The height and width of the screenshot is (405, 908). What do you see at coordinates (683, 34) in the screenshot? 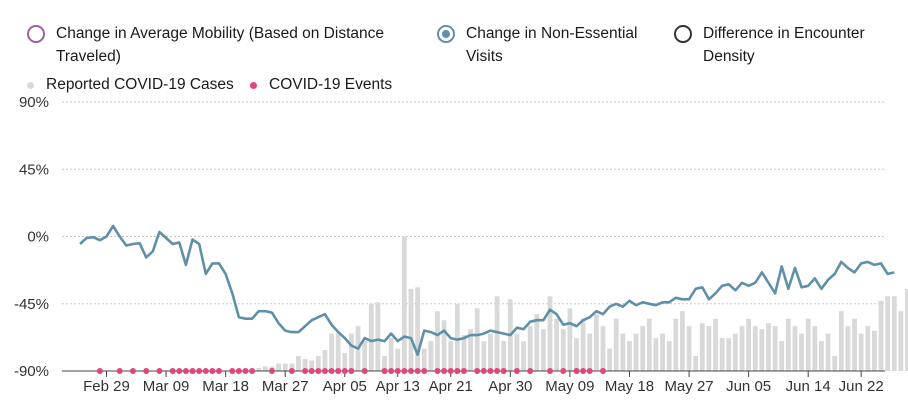
I see `radio-density-icon` at bounding box center [683, 34].